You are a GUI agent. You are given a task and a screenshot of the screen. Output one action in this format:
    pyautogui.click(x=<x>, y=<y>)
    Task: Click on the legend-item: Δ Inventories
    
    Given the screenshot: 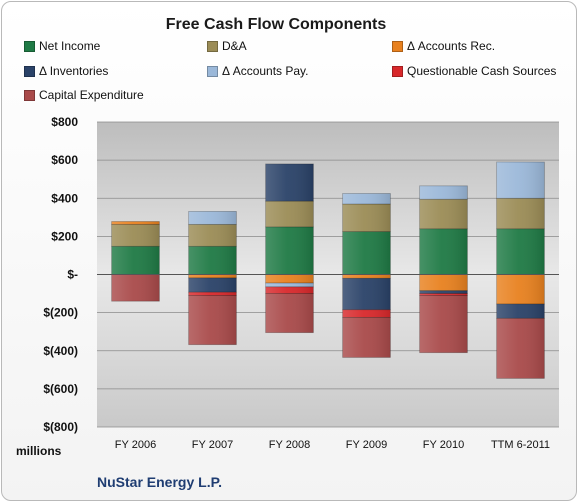 What is the action you would take?
    pyautogui.click(x=66, y=71)
    